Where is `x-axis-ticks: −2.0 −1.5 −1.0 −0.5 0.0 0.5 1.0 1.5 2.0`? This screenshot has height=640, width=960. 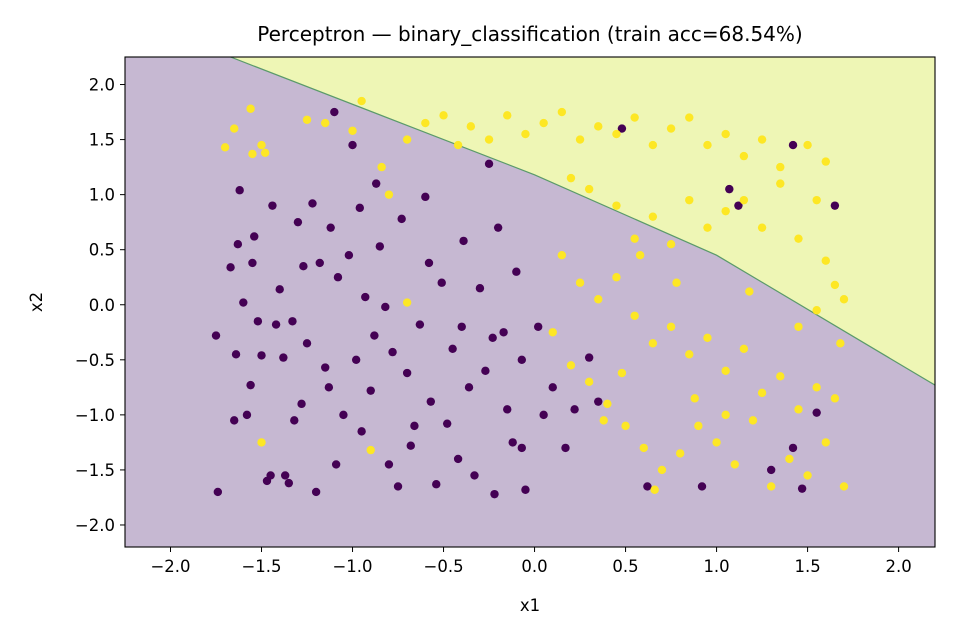
x-axis-ticks: −2.0 −1.5 −1.0 −0.5 0.0 0.5 1.0 1.5 2.0 is located at coordinates (531, 561).